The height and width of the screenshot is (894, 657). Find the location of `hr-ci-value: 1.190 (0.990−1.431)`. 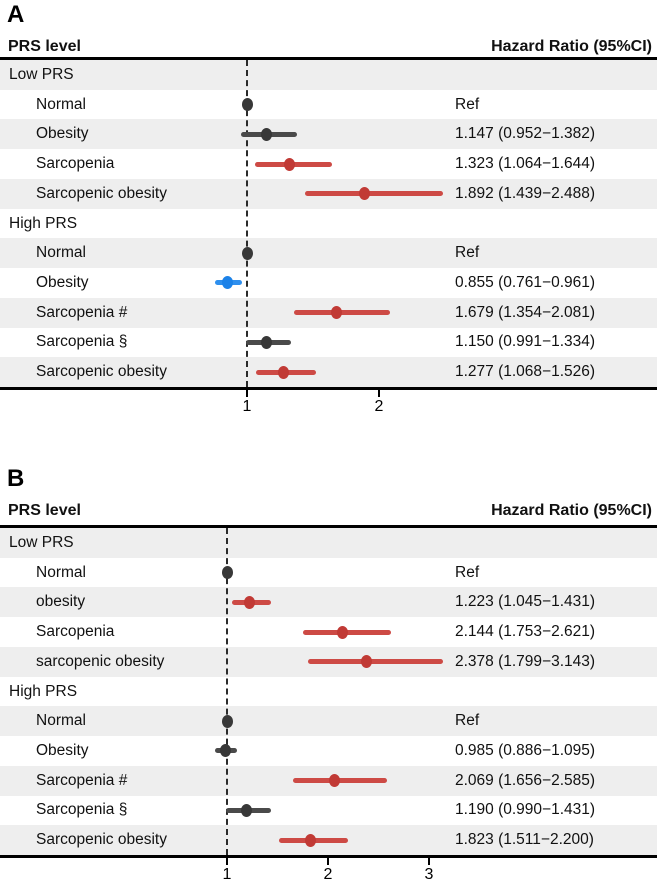

hr-ci-value: 1.190 (0.990−1.431) is located at coordinates (525, 810).